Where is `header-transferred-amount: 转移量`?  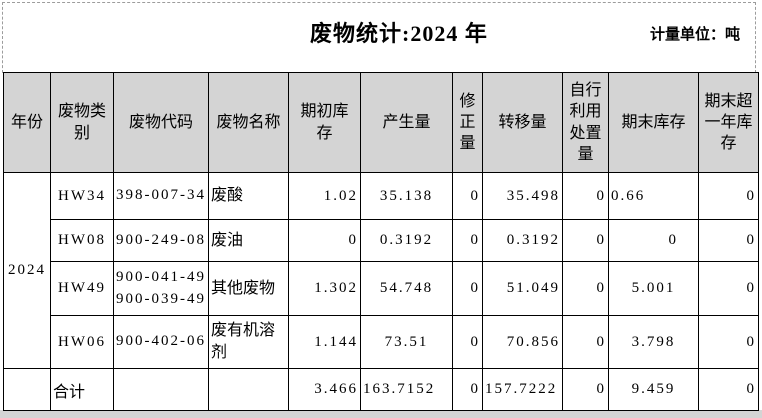
header-transferred-amount: 转移量 is located at coordinates (522, 122).